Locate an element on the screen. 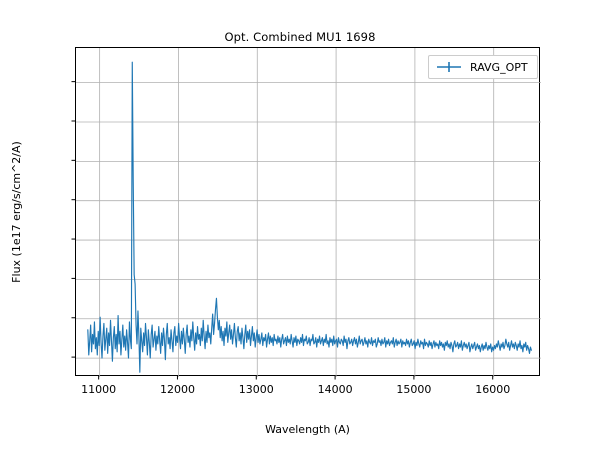  x-tick-label: 14000 is located at coordinates (335, 389).